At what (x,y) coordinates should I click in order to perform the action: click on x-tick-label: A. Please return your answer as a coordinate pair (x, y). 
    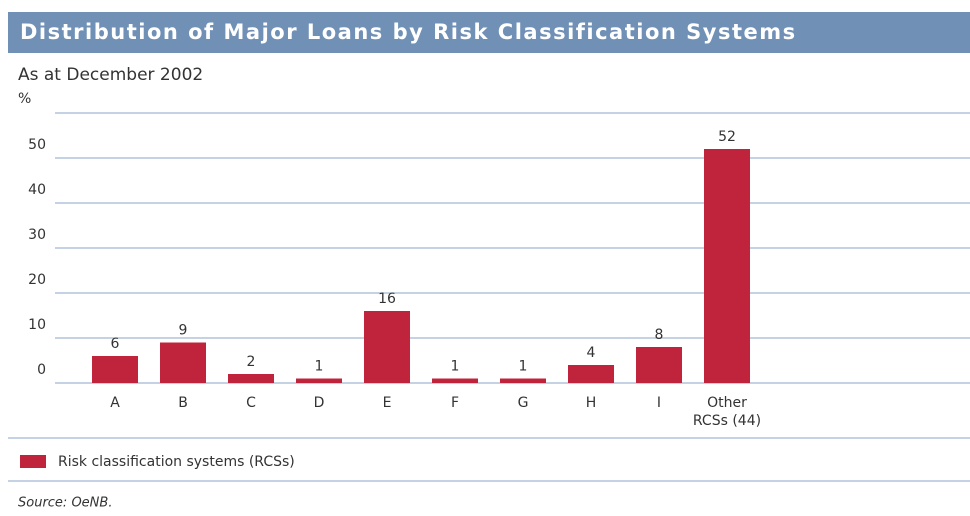
    Looking at the image, I should click on (115, 403).